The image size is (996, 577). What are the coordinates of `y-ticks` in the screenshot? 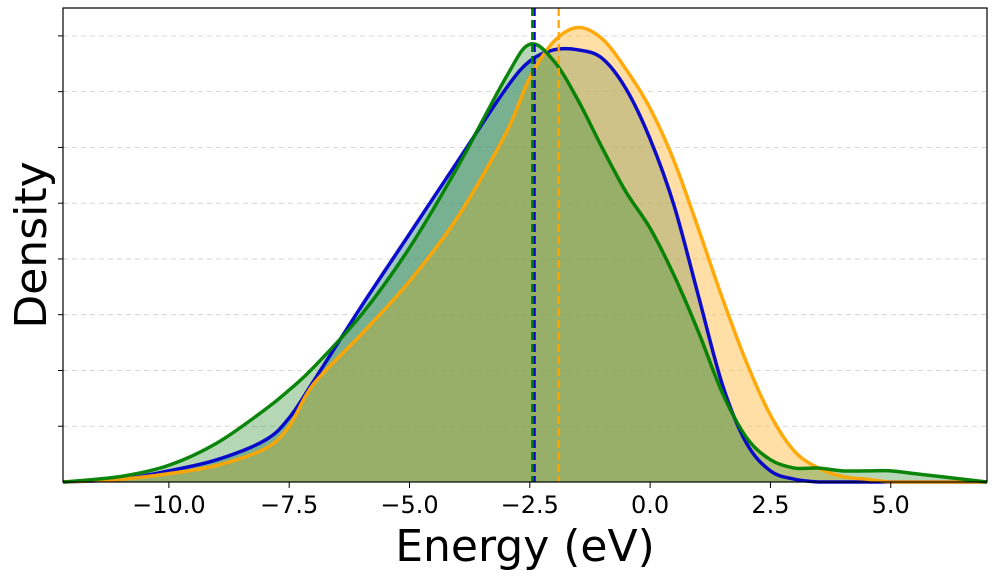 It's located at (60, 231).